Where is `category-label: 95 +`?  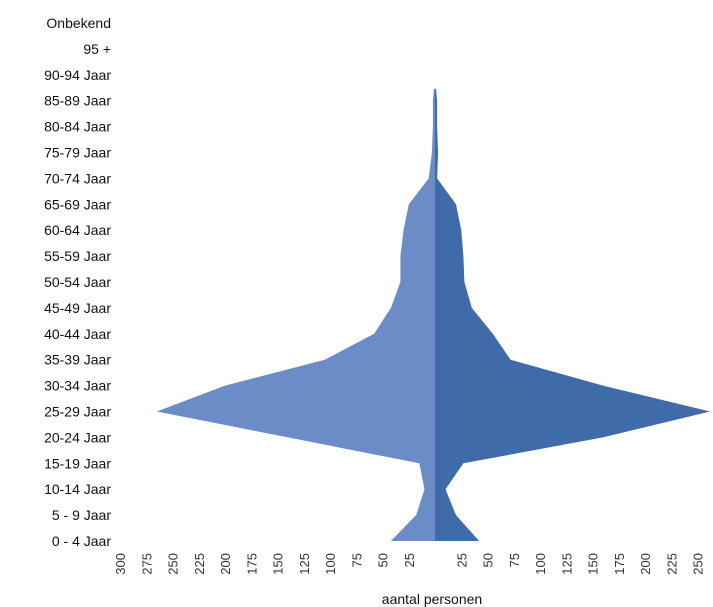
category-label: 95 + is located at coordinates (97, 49).